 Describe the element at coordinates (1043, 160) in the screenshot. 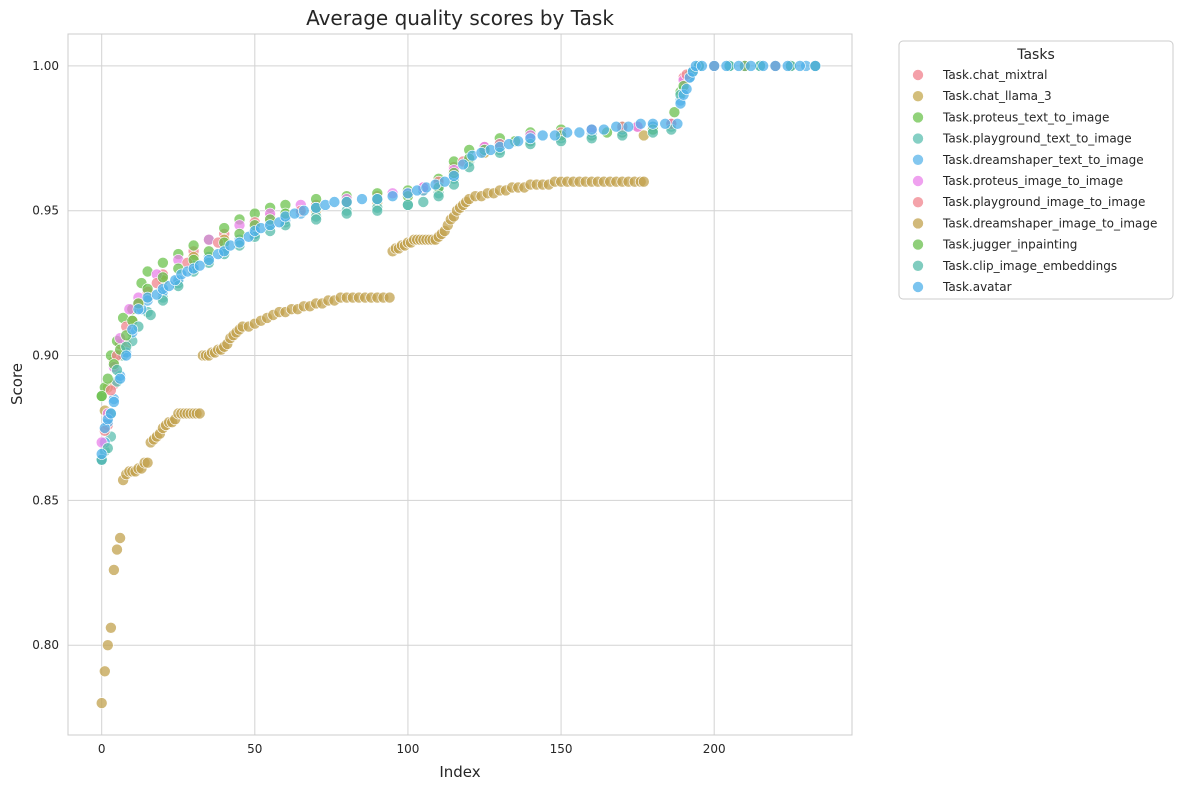

I see `legend-label: Task.dreamshaper_text_to_image` at that location.